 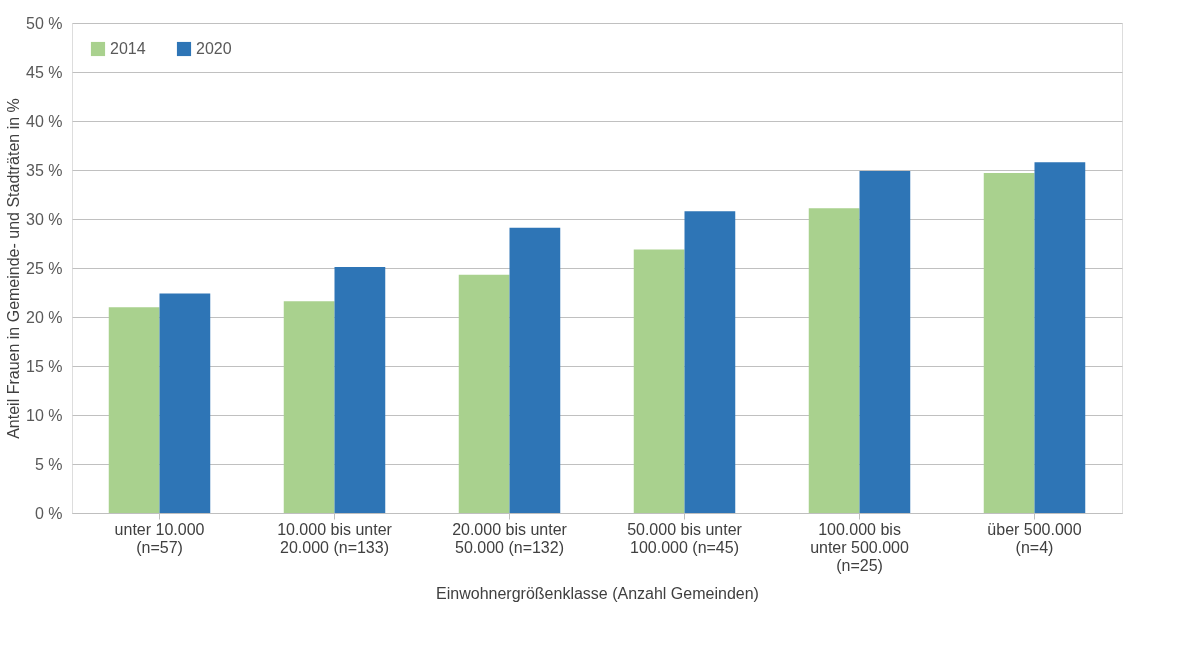 I want to click on y-tick-label: 5 %, so click(x=48, y=464).